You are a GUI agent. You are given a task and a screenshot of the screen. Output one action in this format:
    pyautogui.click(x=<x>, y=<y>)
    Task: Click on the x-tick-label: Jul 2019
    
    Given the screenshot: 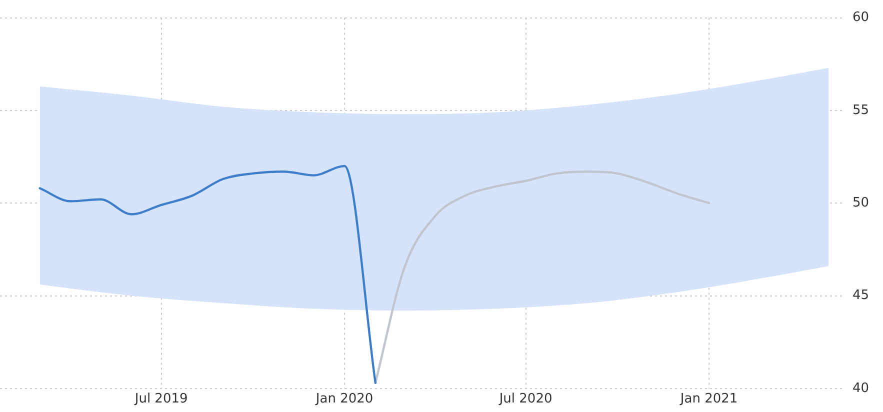 What is the action you would take?
    pyautogui.click(x=161, y=399)
    